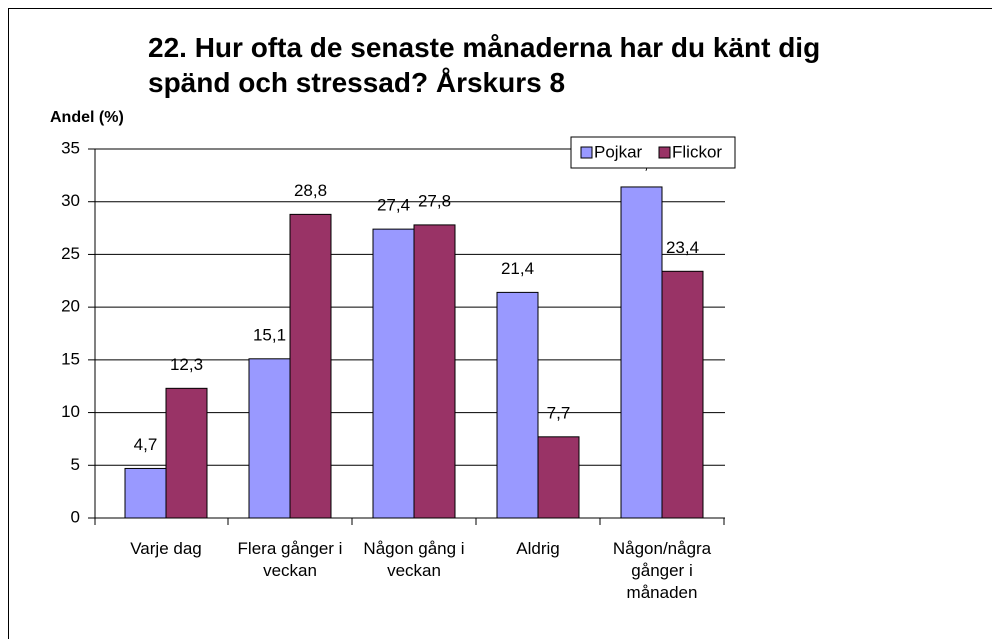  Describe the element at coordinates (414, 559) in the screenshot. I see `x-tick-label: Någon gång i veckan` at that location.